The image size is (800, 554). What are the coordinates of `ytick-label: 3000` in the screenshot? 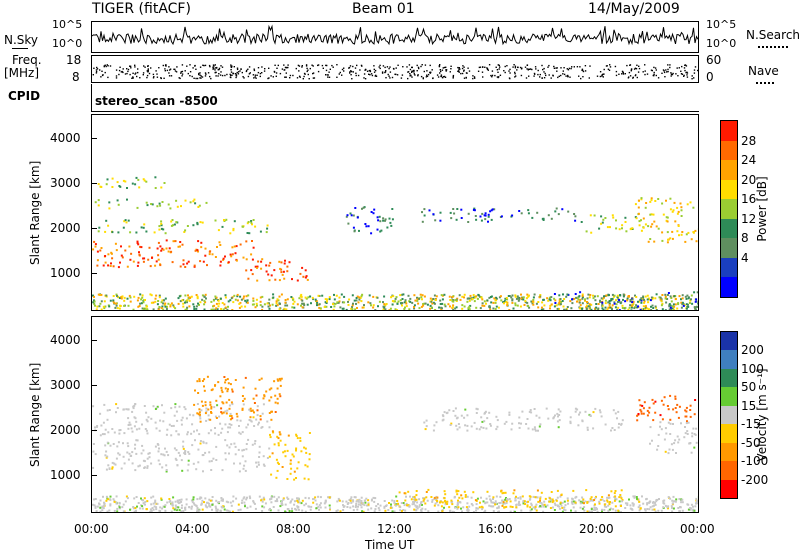 It's located at (65, 384).